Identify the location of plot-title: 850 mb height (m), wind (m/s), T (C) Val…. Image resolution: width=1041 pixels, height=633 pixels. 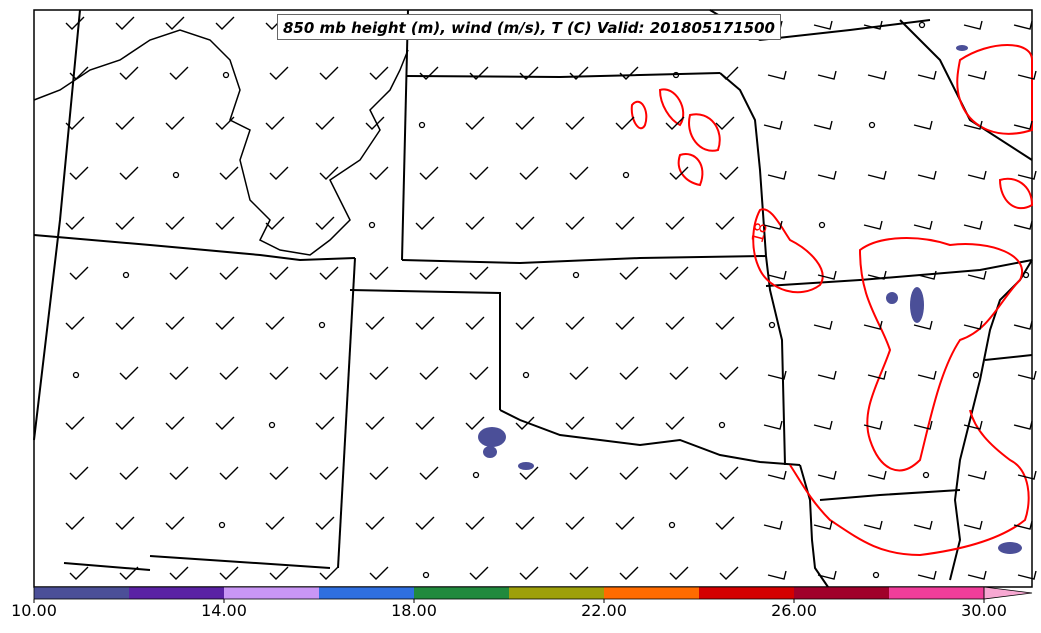
(529, 27).